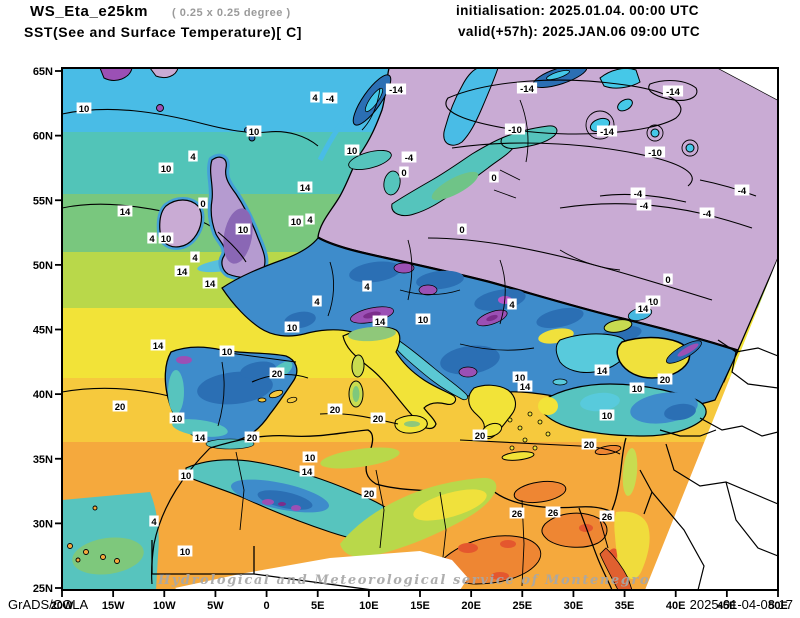 The image size is (800, 618). I want to click on italy-adriatic, so click(362, 380).